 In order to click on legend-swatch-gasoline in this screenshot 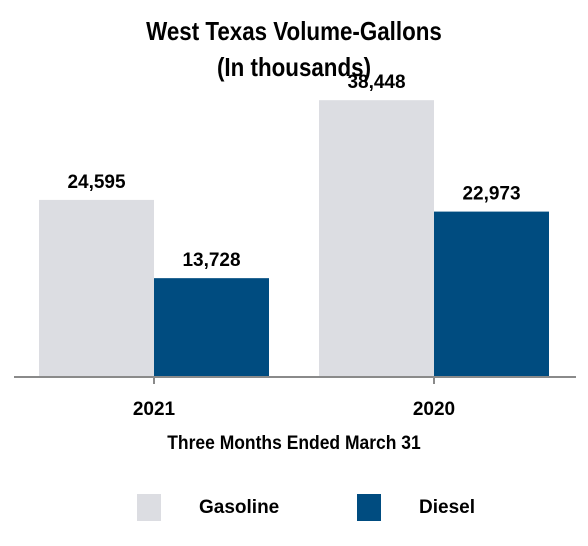, I will do `click(149, 507)`.